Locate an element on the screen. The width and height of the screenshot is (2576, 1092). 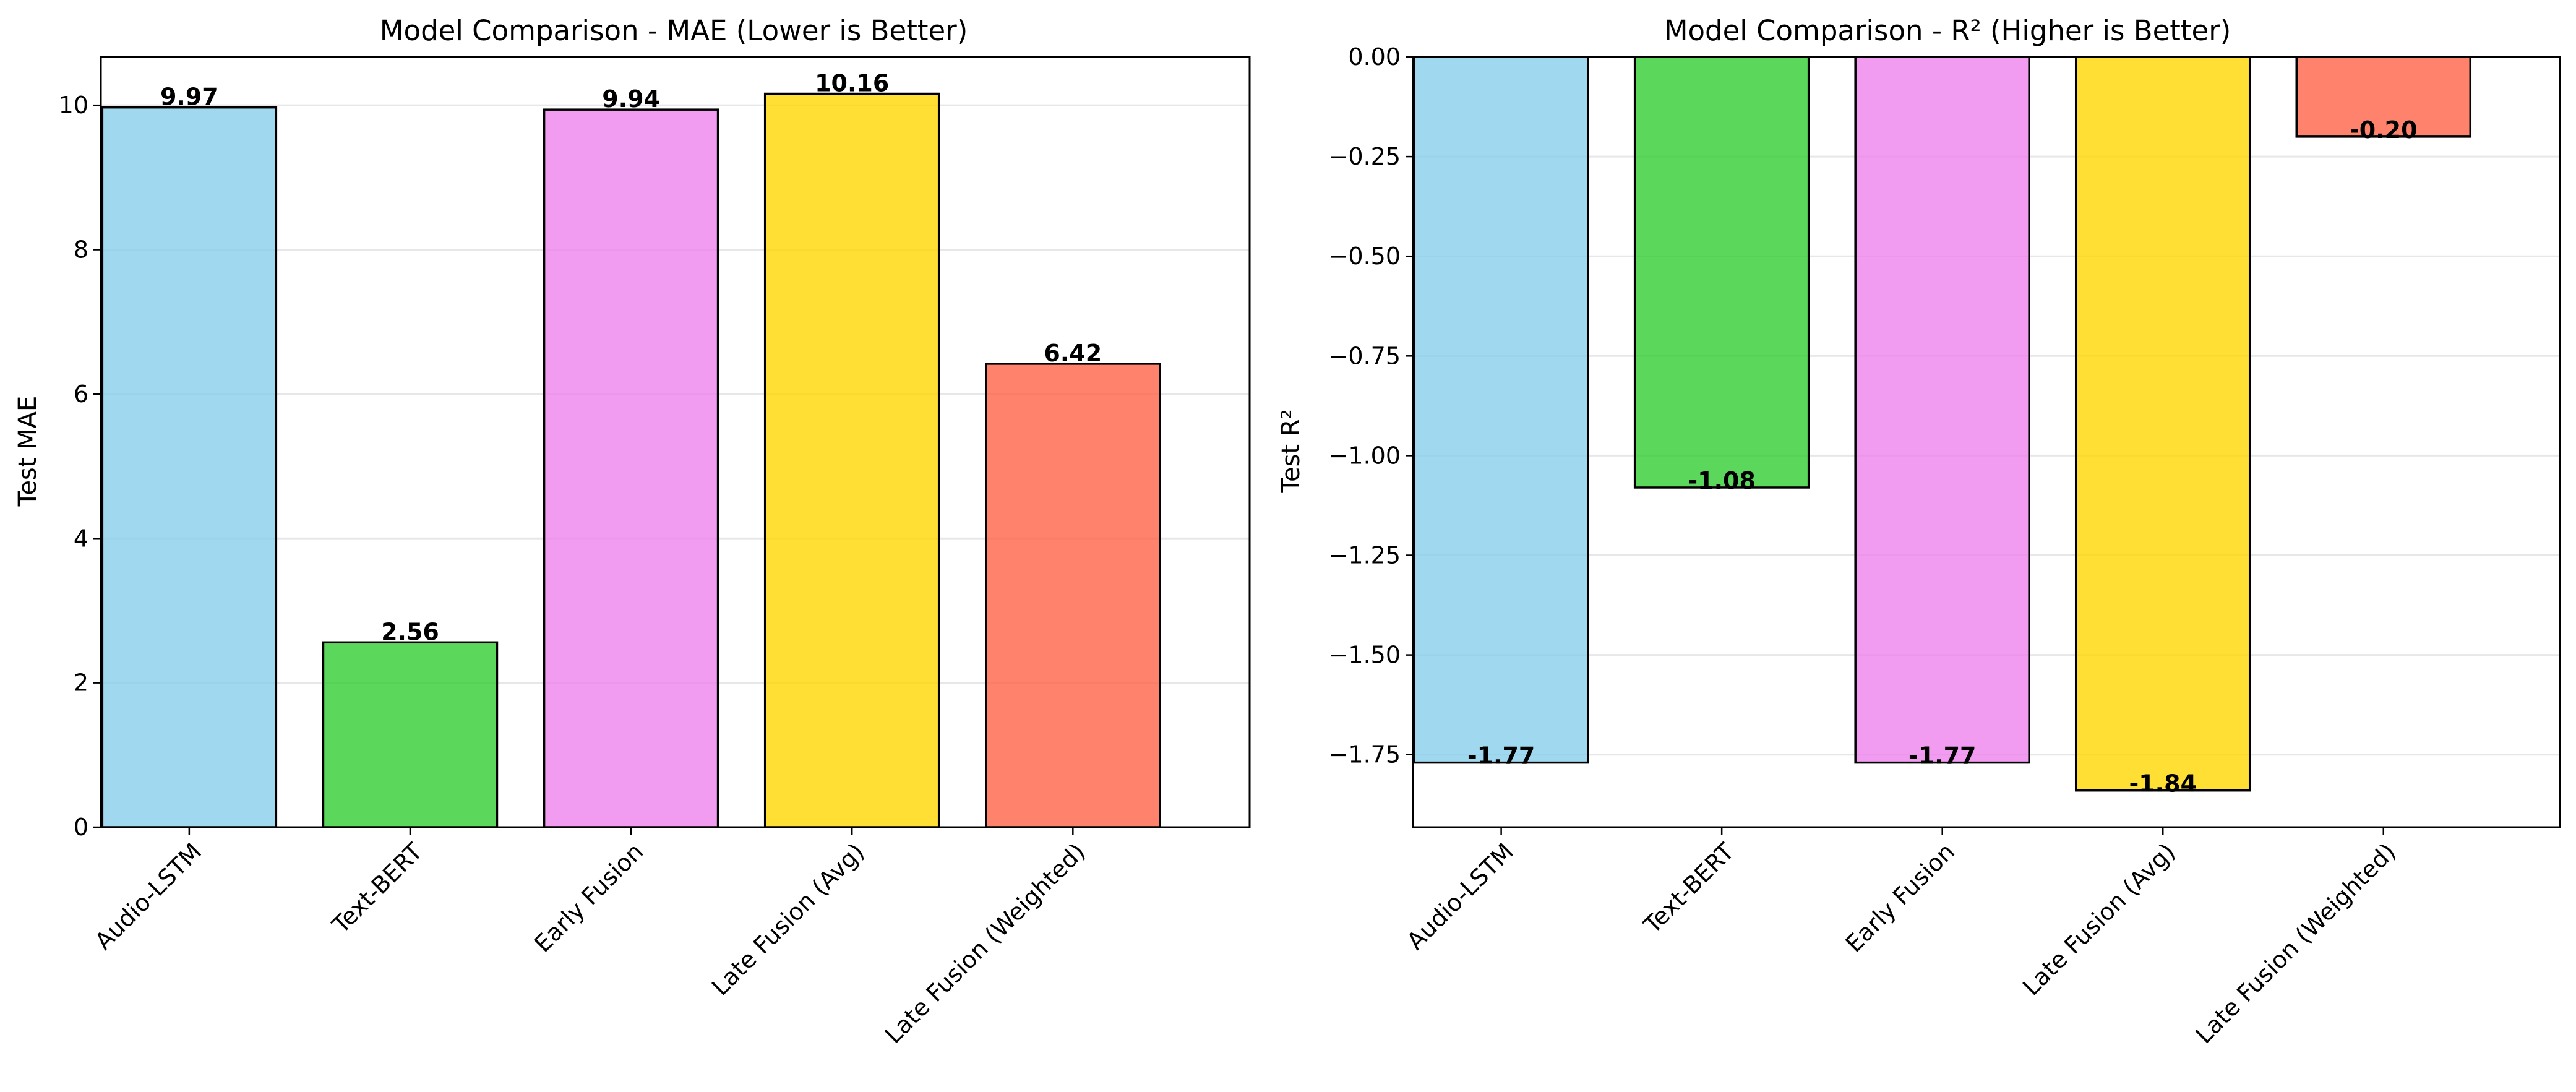
r2-y-tick-label: −0.25 is located at coordinates (1365, 156).